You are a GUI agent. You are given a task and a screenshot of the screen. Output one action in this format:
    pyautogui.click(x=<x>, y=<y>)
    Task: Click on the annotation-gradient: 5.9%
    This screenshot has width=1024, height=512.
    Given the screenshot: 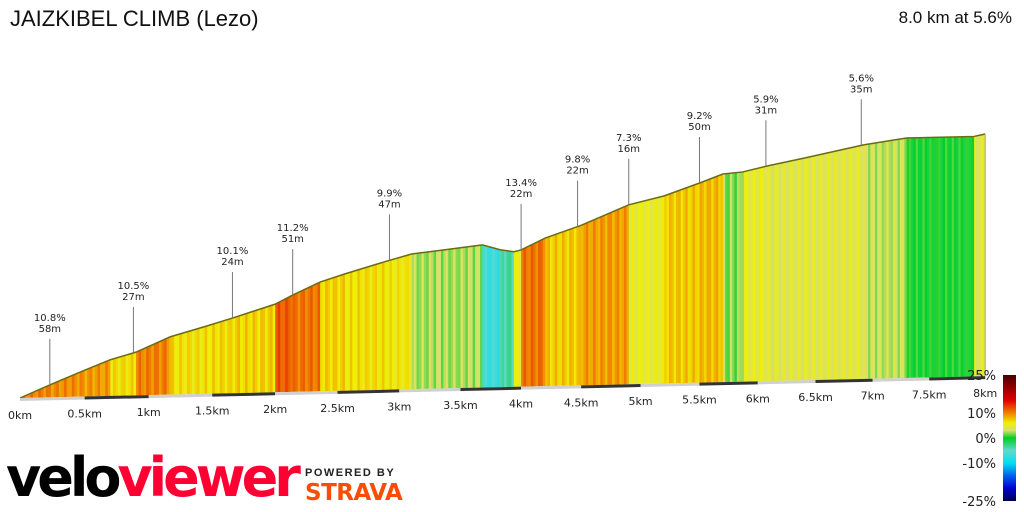 What is the action you would take?
    pyautogui.click(x=765, y=99)
    